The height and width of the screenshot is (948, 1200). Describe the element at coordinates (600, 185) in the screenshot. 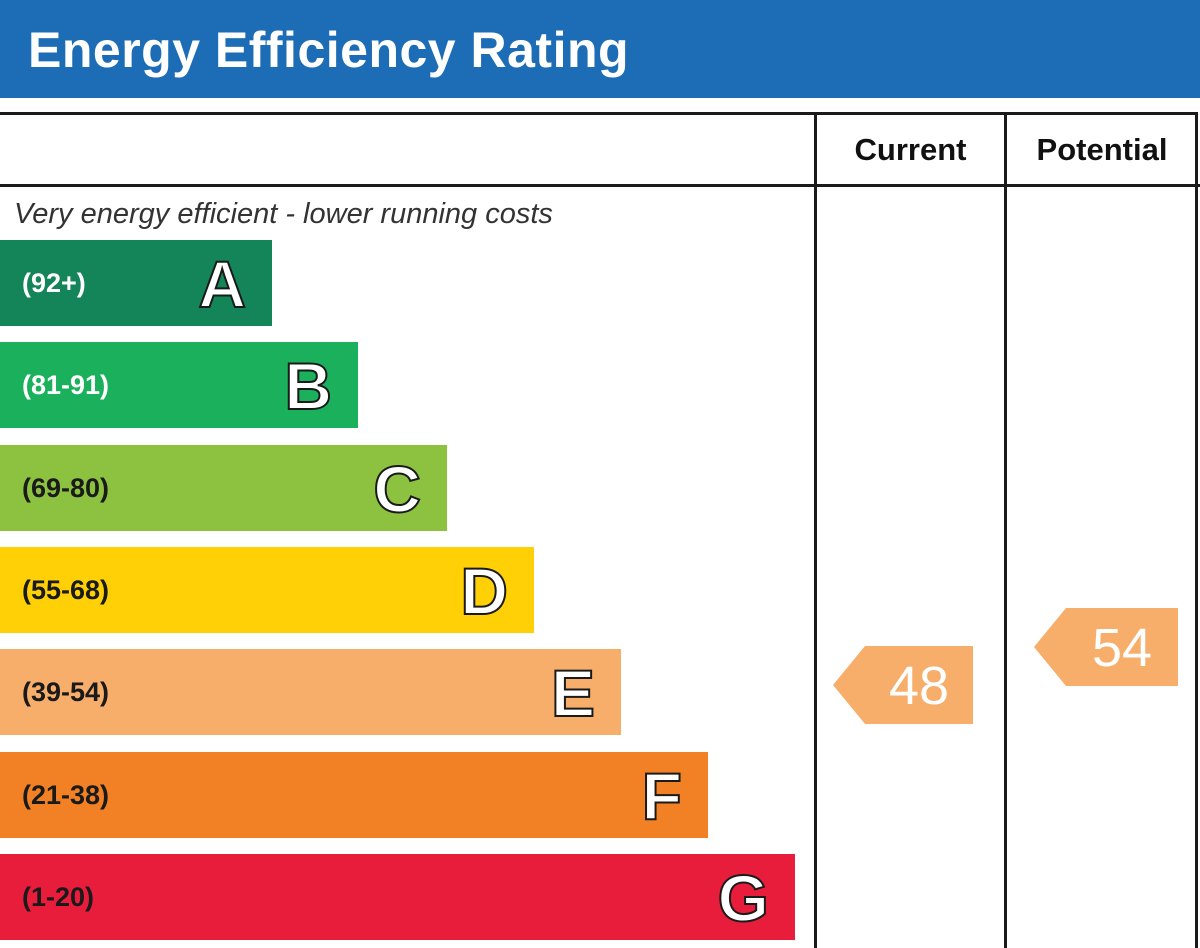

I see `header-divider` at that location.